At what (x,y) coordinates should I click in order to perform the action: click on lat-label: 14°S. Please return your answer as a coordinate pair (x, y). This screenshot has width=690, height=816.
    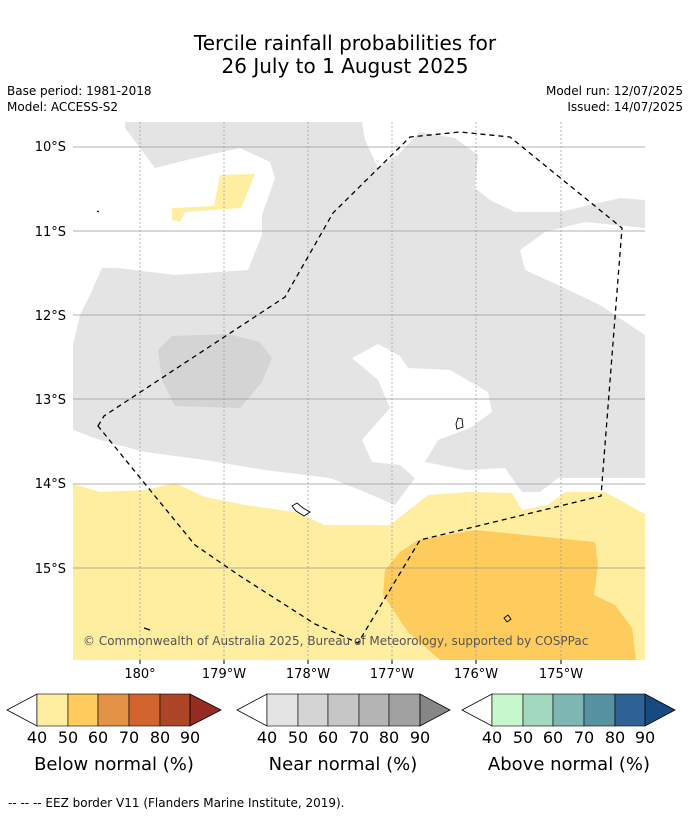
    Looking at the image, I should click on (50, 484).